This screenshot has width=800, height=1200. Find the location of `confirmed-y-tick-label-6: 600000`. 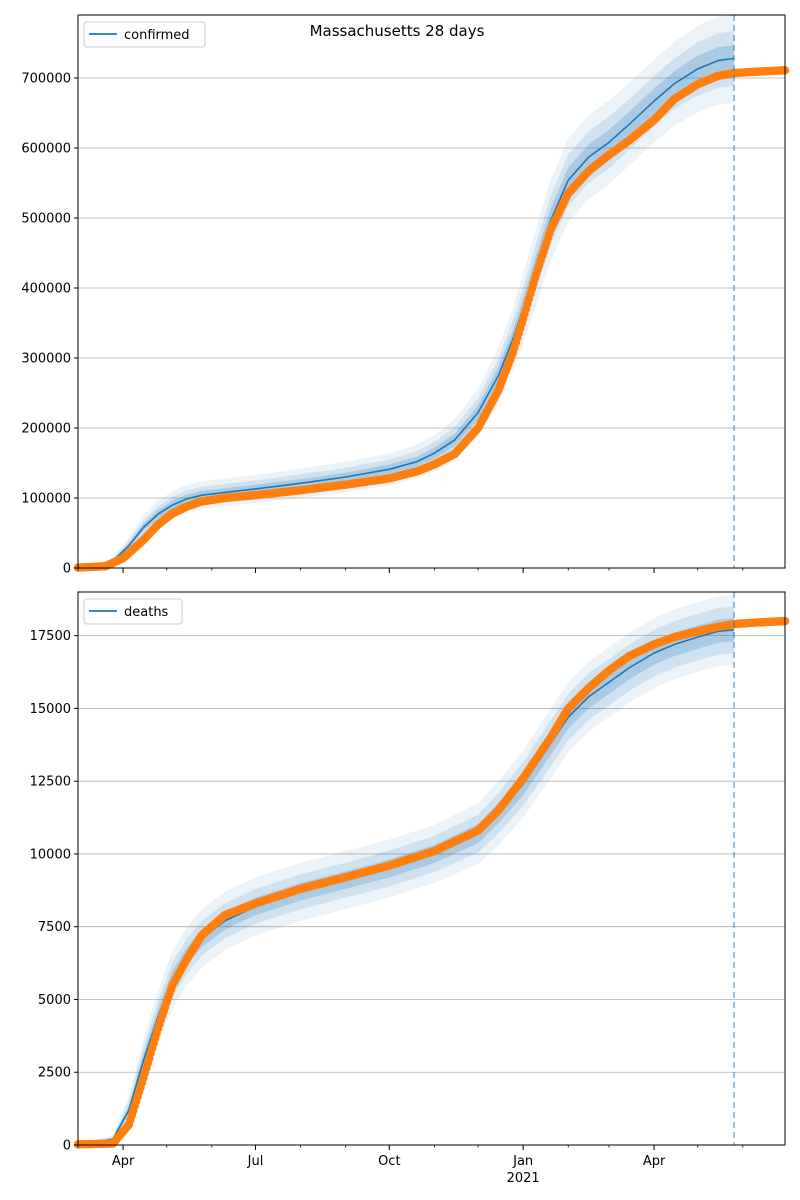

confirmed-y-tick-label-6: 600000 is located at coordinates (46, 149).